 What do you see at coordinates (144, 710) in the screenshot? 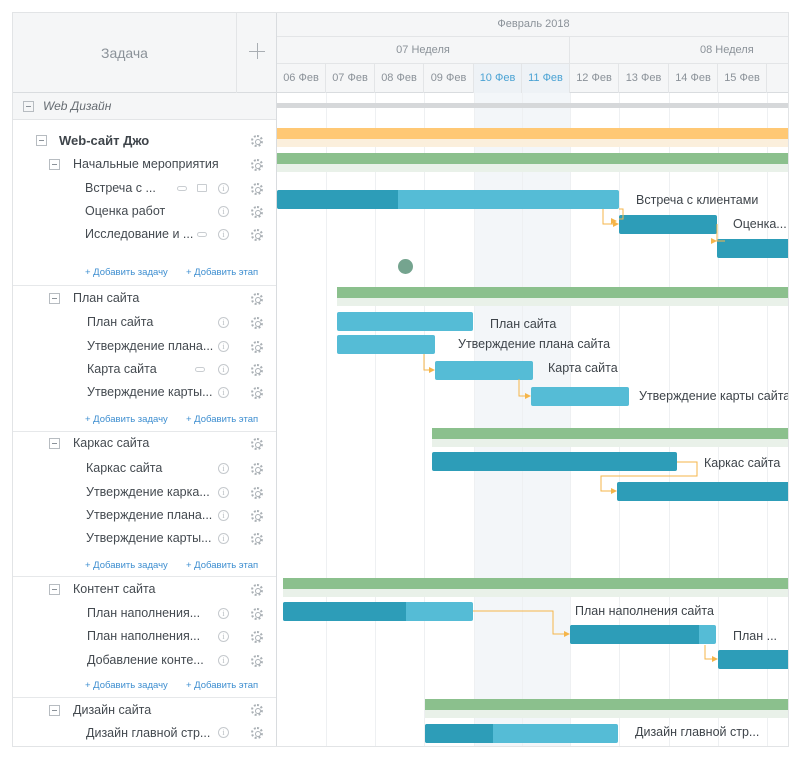
I see `group-row: Дизайн сайта` at bounding box center [144, 710].